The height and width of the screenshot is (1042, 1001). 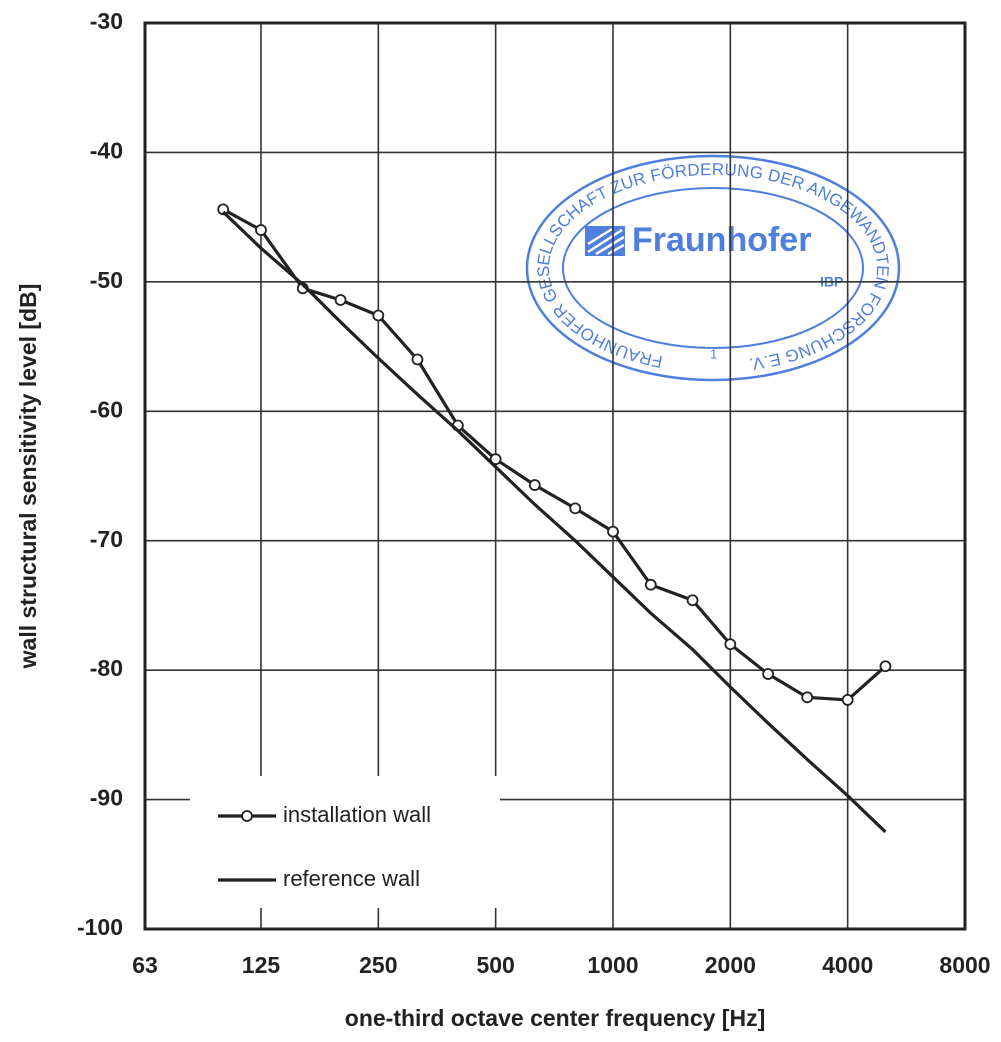 I want to click on legend-marker, so click(x=247, y=816).